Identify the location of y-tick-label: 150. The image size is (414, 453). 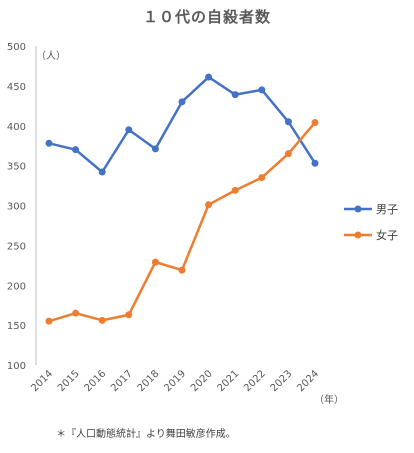
(16, 326).